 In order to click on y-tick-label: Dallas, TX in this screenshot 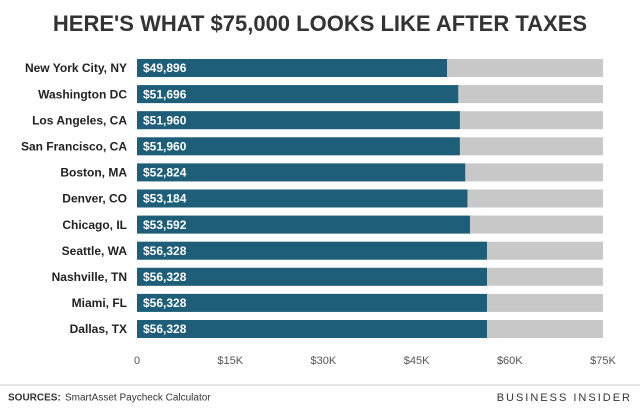, I will do `click(98, 329)`.